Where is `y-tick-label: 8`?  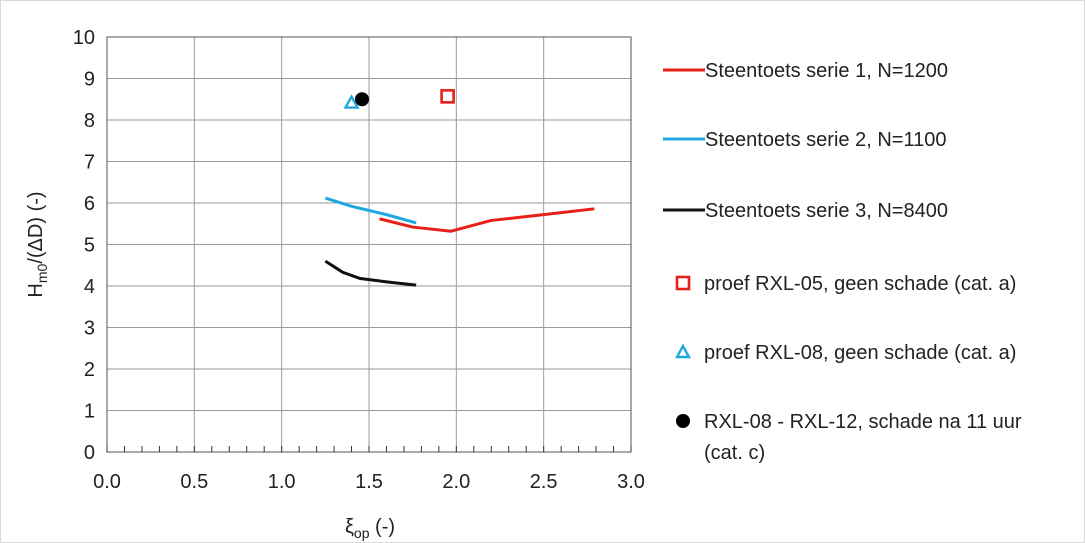
y-tick-label: 8 is located at coordinates (89, 121).